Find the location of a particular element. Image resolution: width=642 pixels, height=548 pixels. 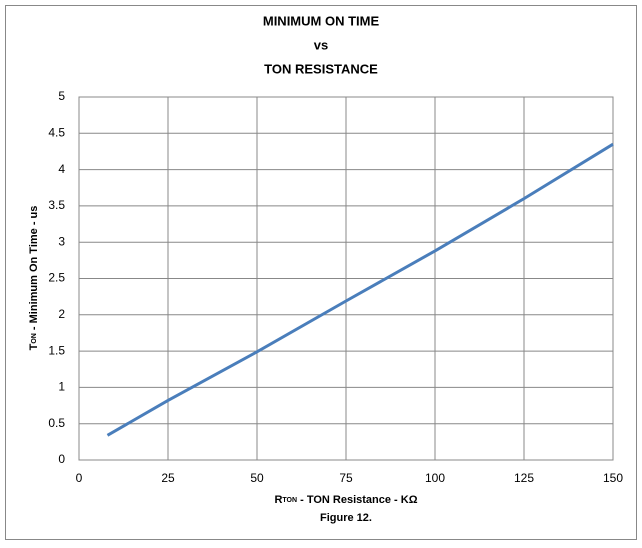

chart-title: MINIMUM ON TIME is located at coordinates (321, 20).